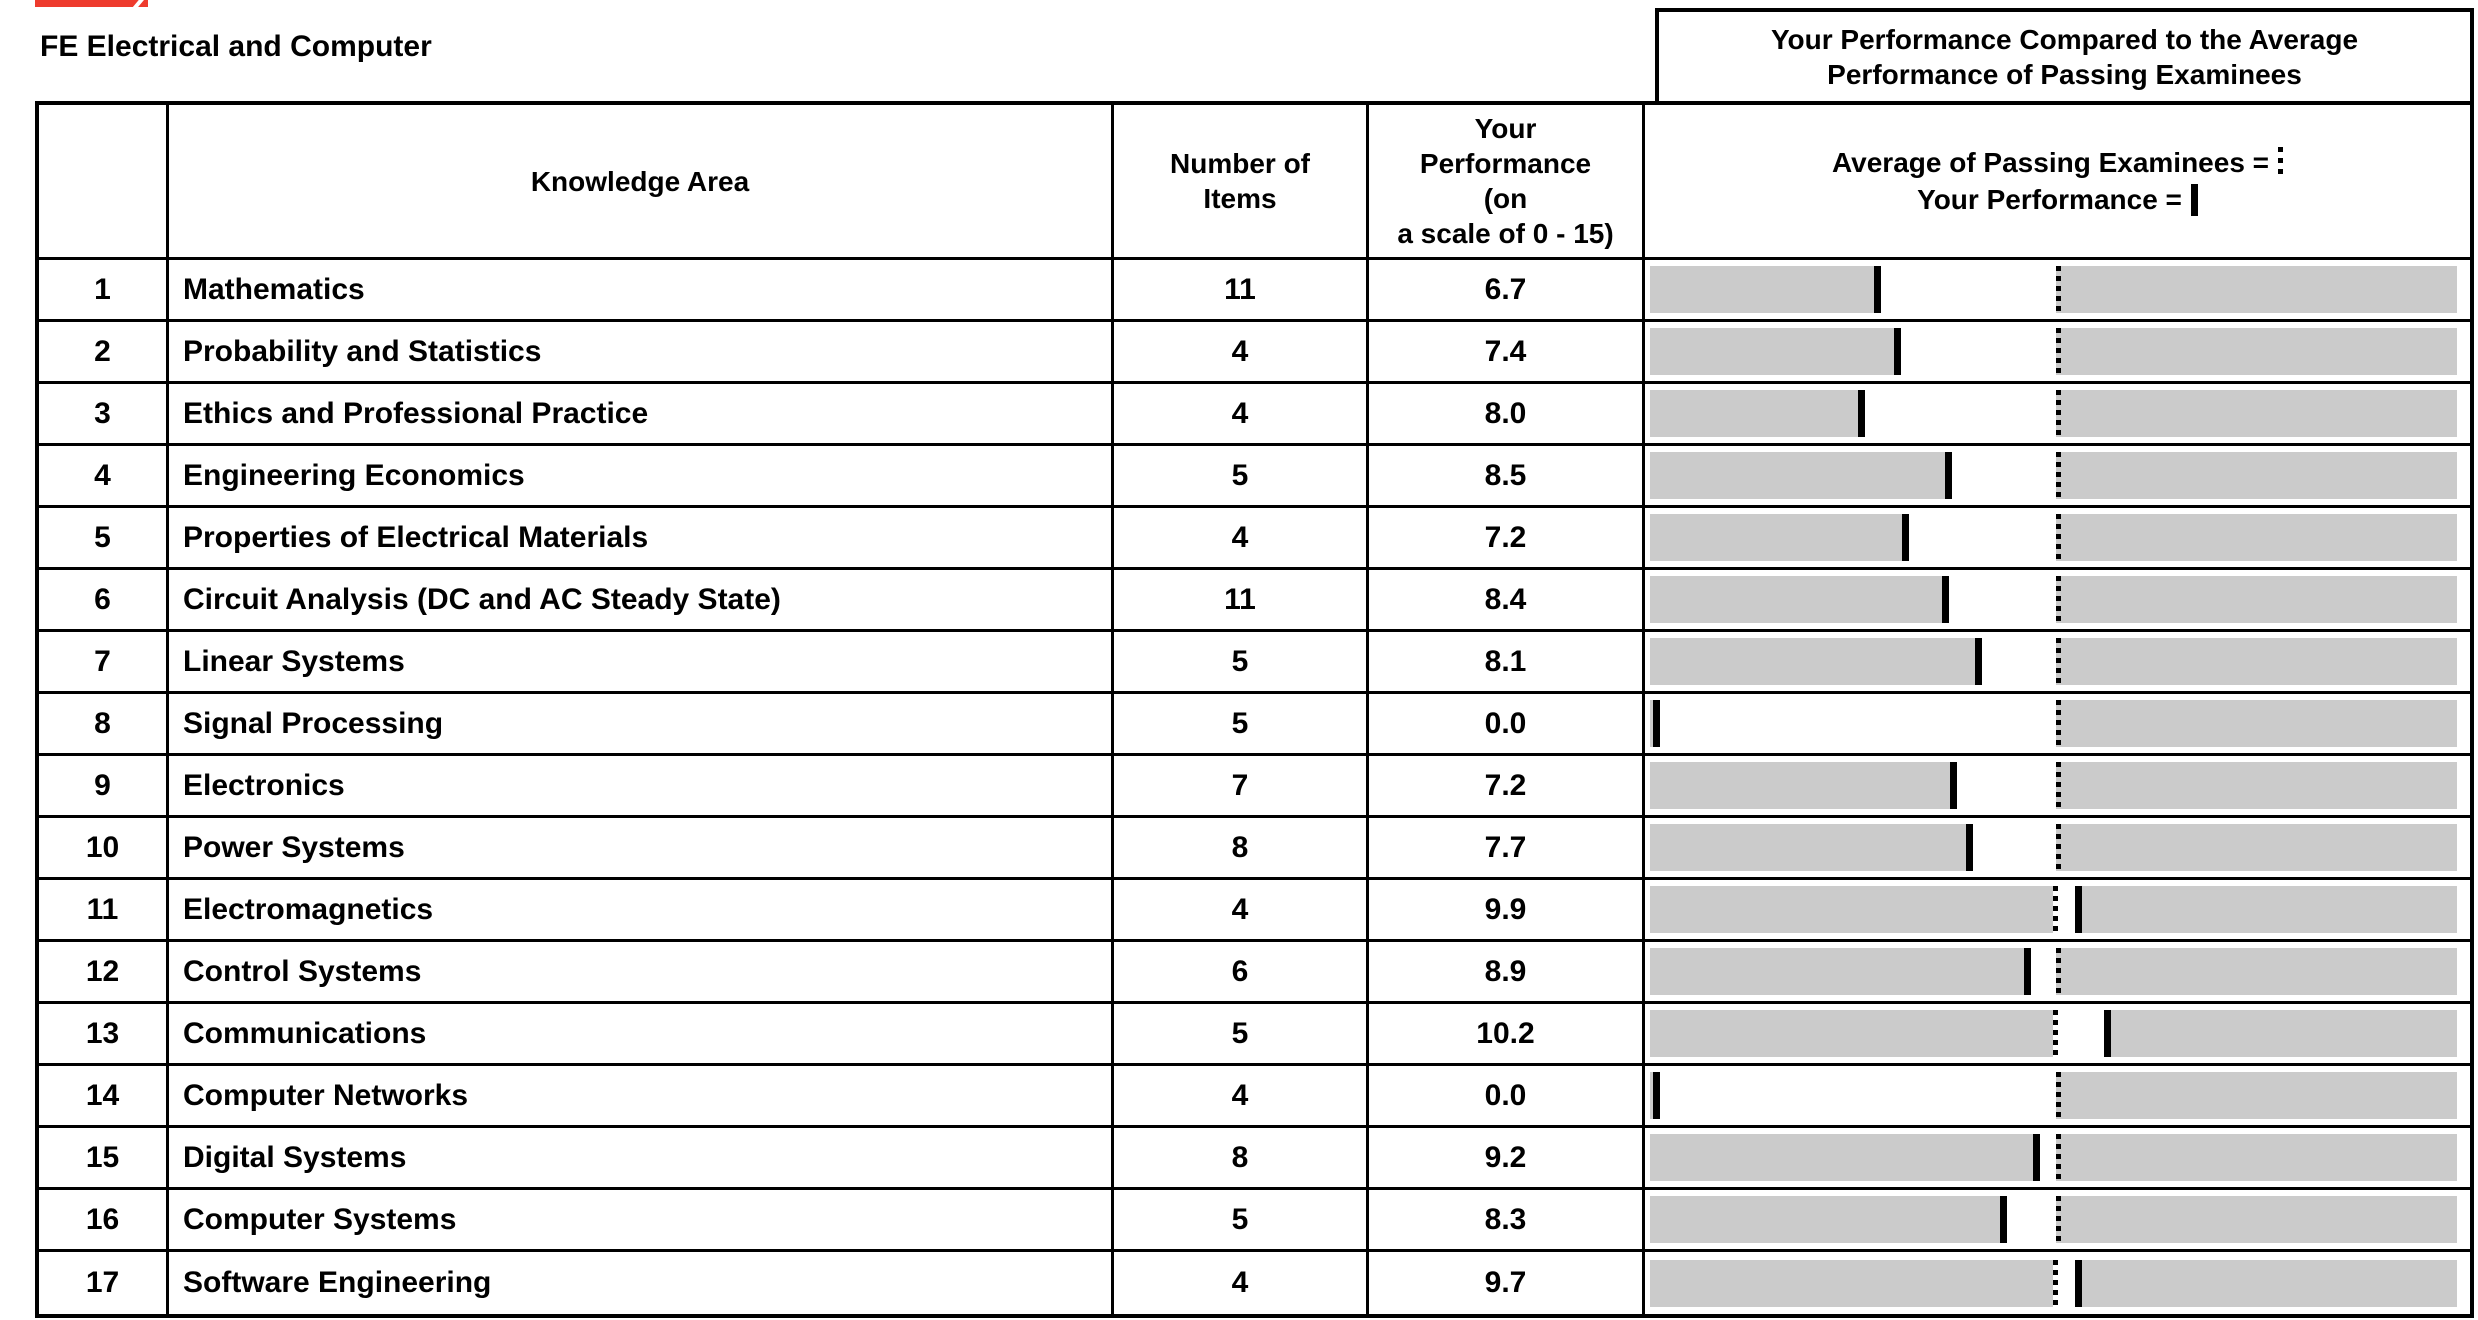 The height and width of the screenshot is (1320, 2478). What do you see at coordinates (1507, 291) in the screenshot?
I see `your-performance-cell: 6.7` at bounding box center [1507, 291].